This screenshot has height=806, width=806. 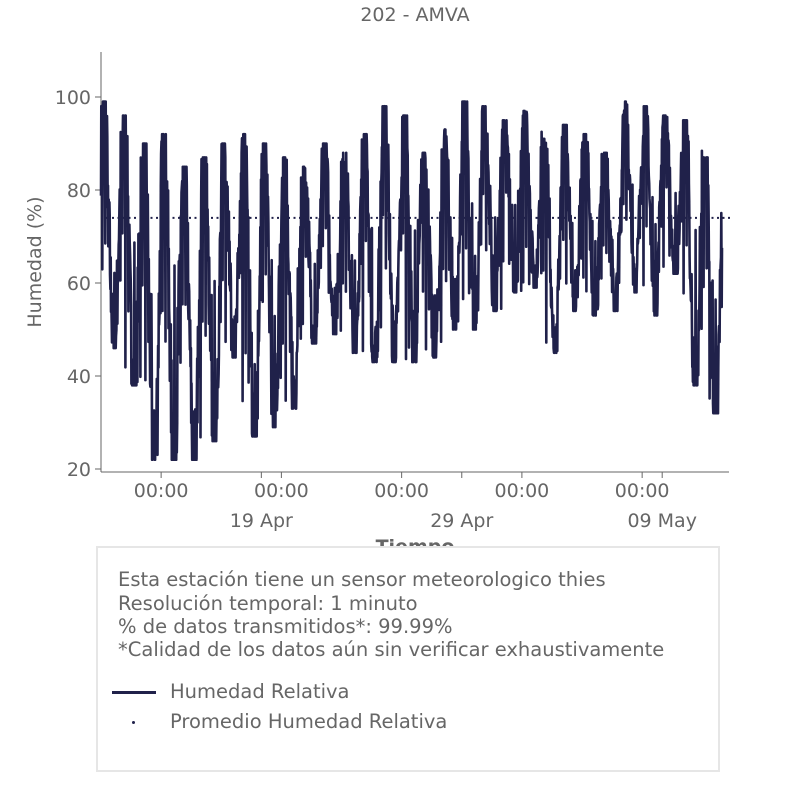 What do you see at coordinates (35, 261) in the screenshot?
I see `y-axis-label: Humedad (%)` at bounding box center [35, 261].